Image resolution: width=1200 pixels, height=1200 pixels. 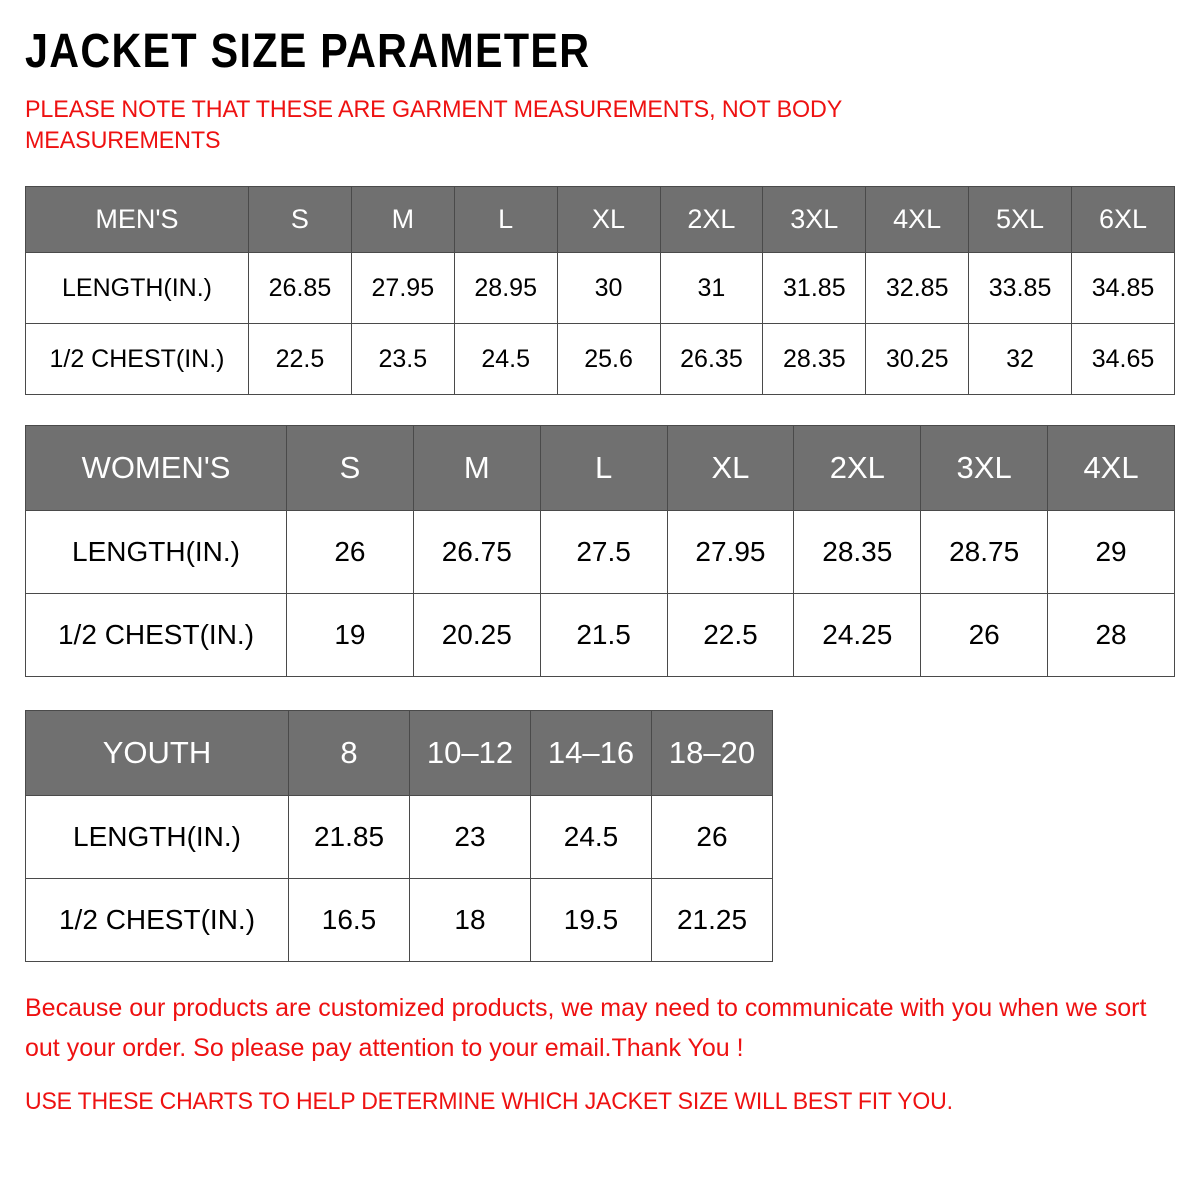 I want to click on mens-corner-label: MEN'S, so click(x=137, y=219).